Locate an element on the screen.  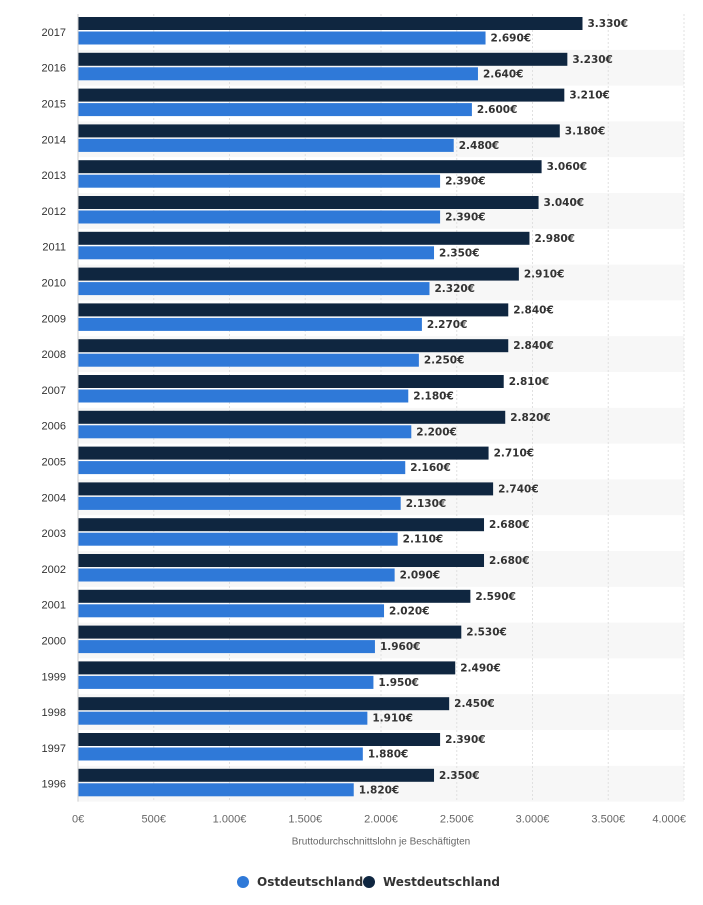
bar-ostdeutschland-2000 is located at coordinates (226, 647).